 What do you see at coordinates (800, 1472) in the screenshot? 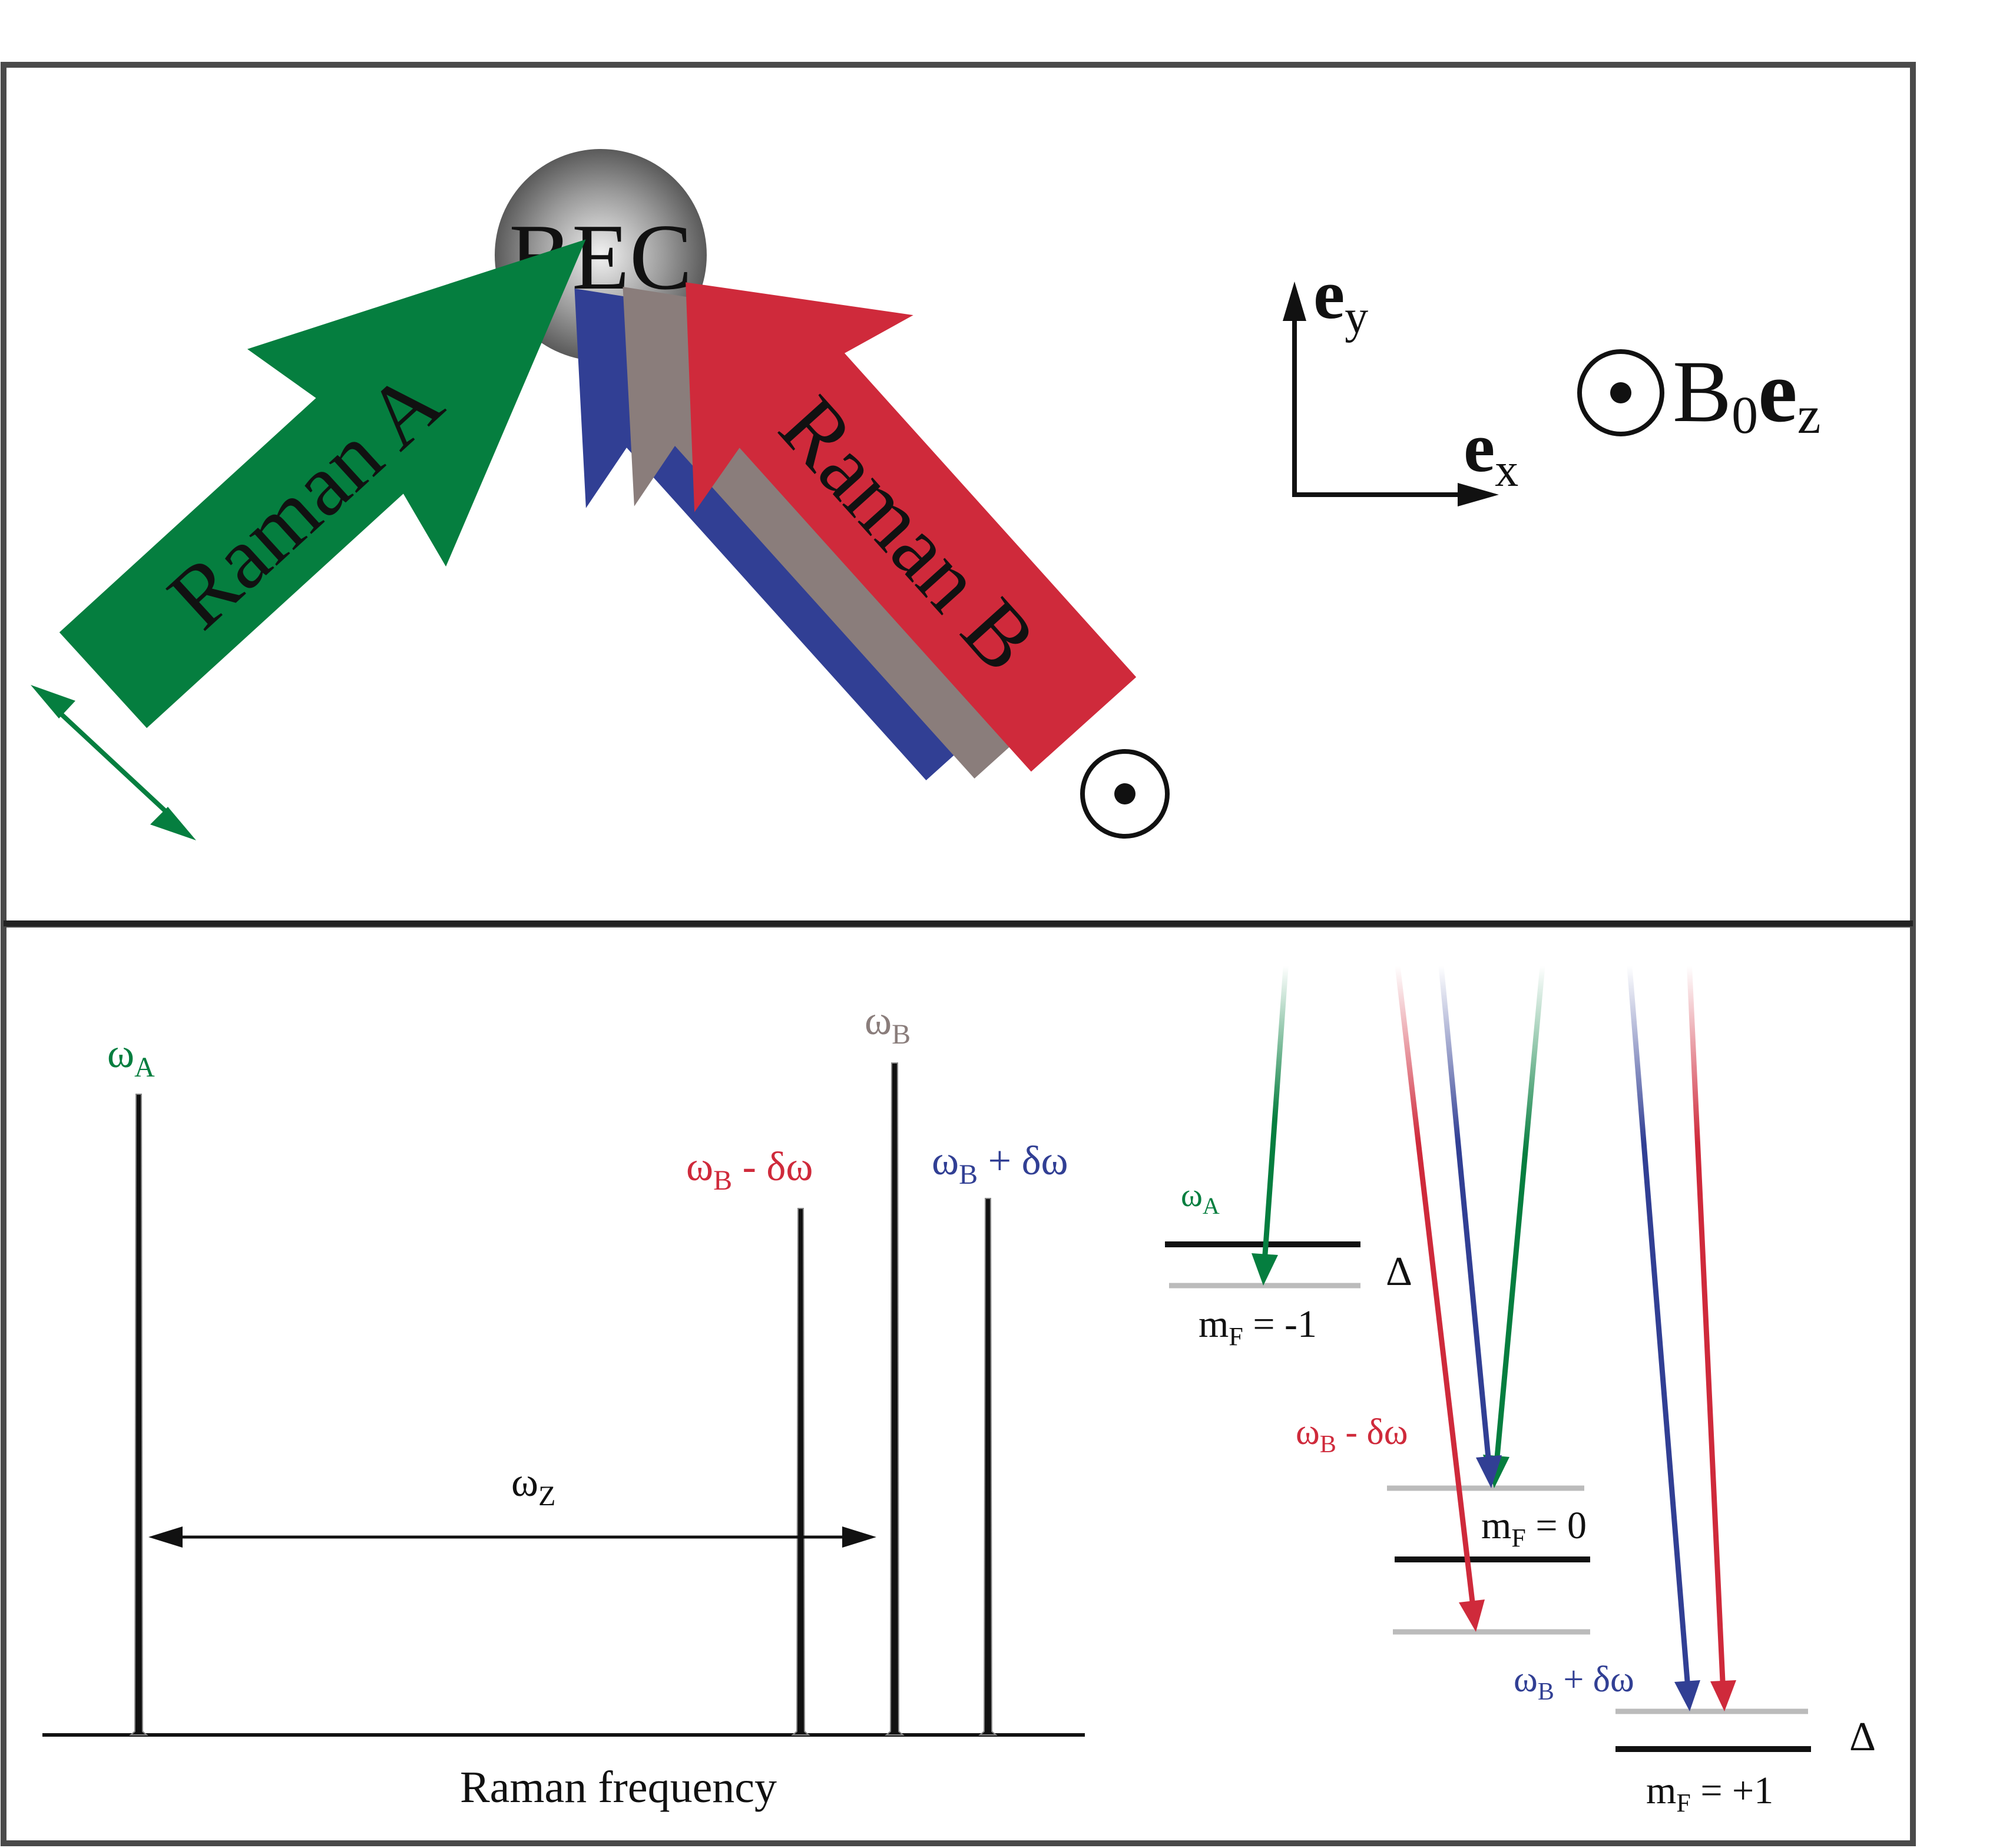
I see `peak-omega-b-minus` at bounding box center [800, 1472].